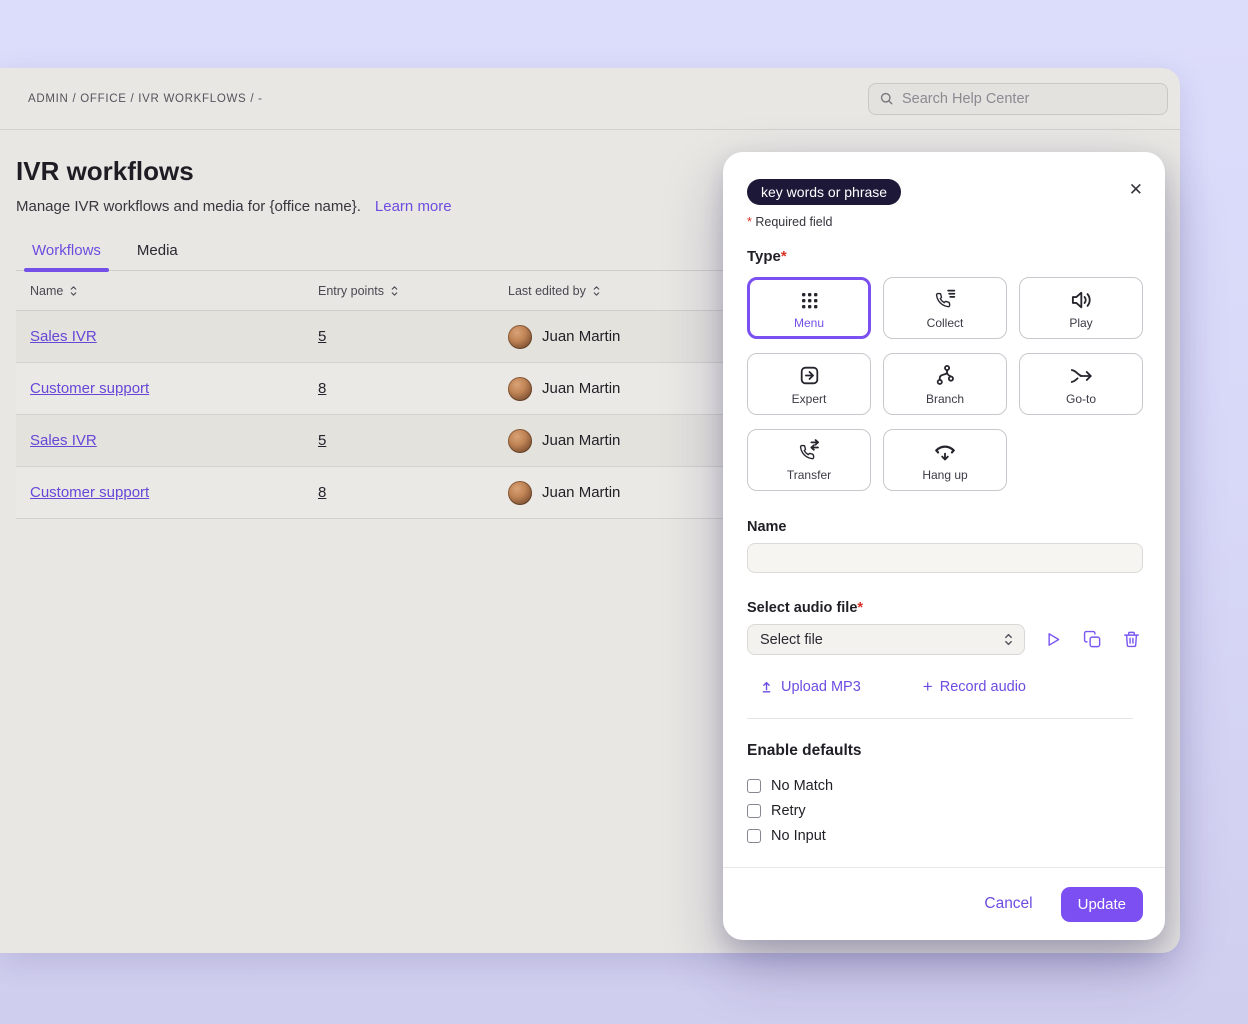 The width and height of the screenshot is (1248, 1024). I want to click on type-option-menu: Menu, so click(809, 308).